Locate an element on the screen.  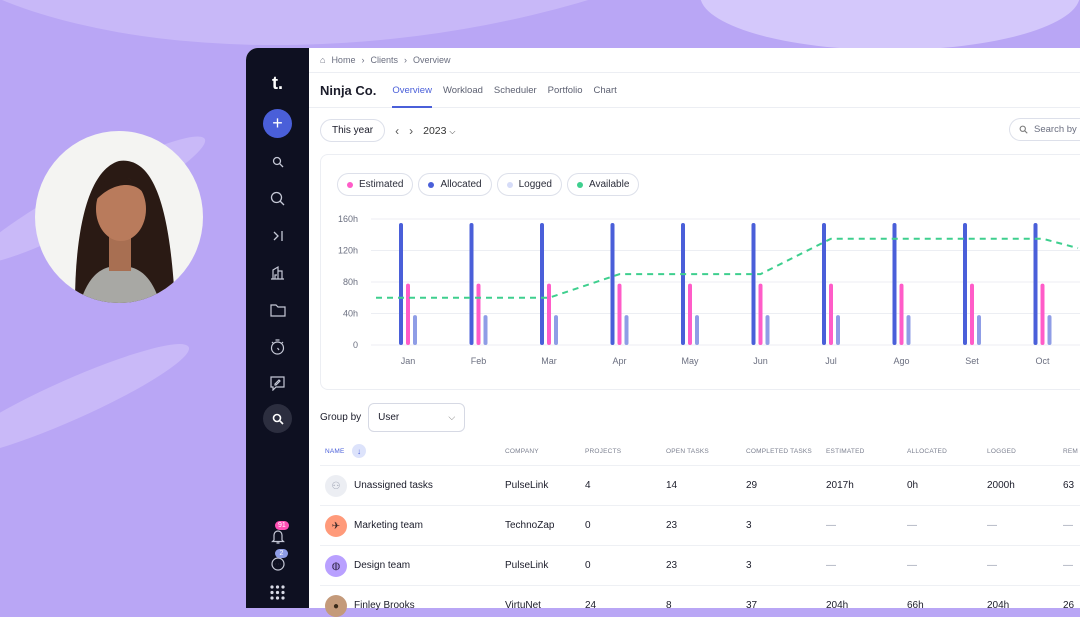
legend-available: Available is located at coordinates (603, 184).